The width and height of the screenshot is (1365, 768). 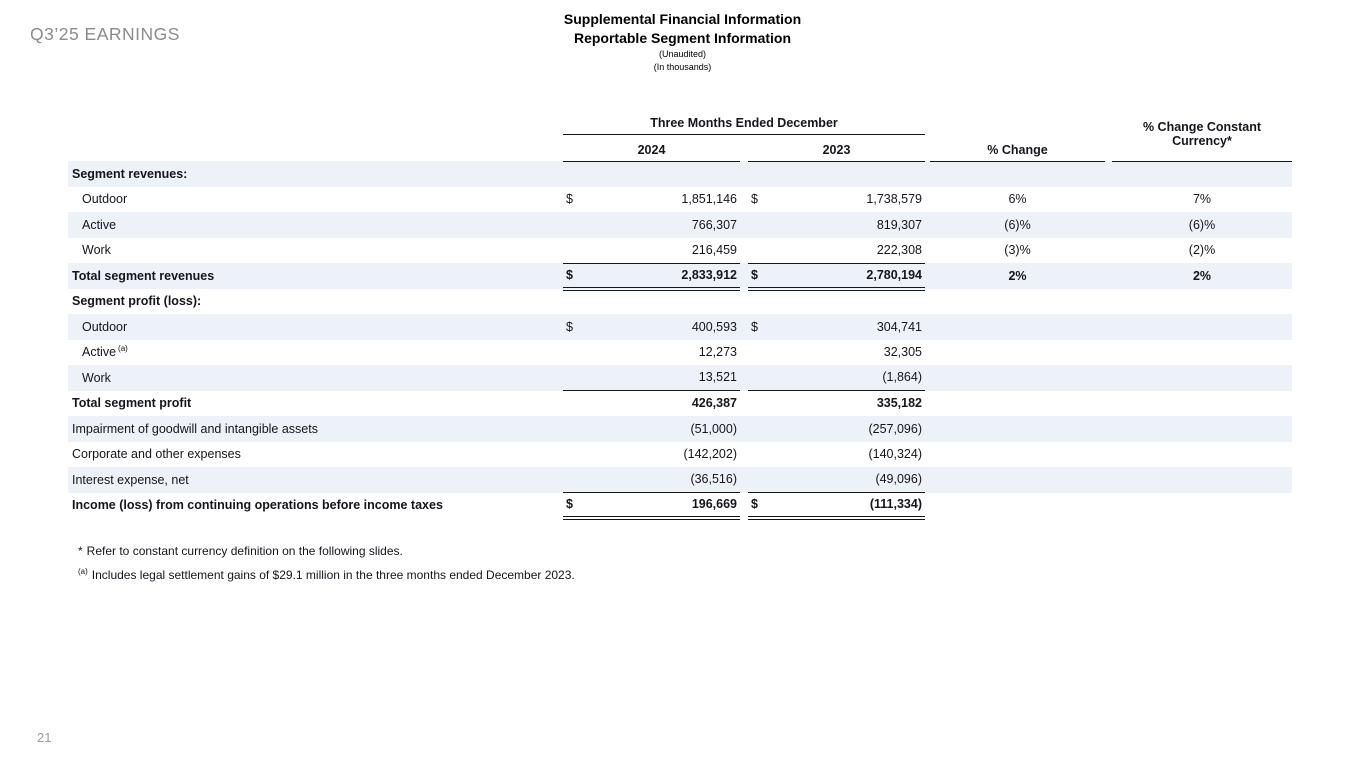 I want to click on column-group-header: Three Months Ended December, so click(x=744, y=122).